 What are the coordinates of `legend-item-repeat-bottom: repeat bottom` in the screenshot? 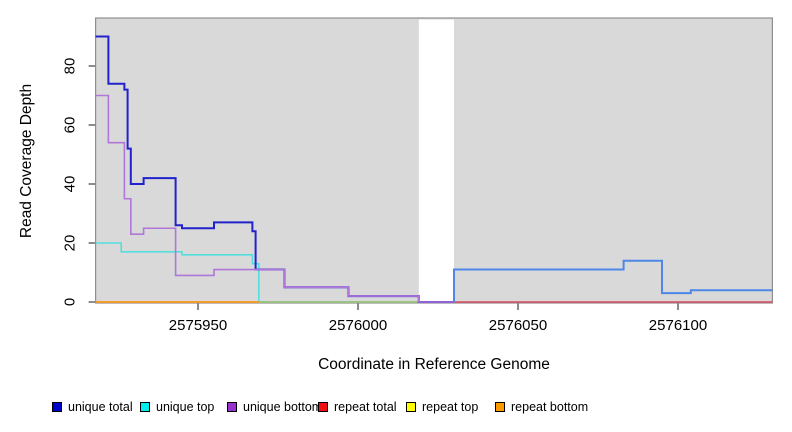 It's located at (541, 407).